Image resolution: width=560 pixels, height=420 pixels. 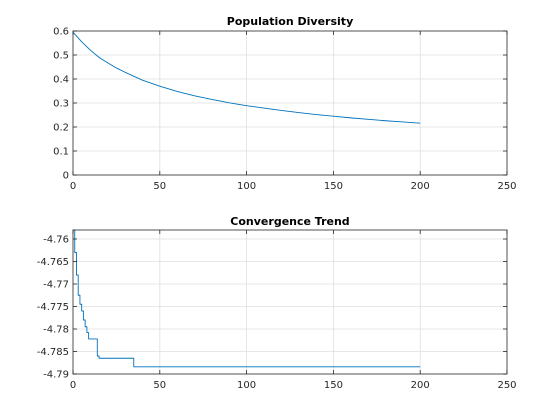 What do you see at coordinates (61, 152) in the screenshot?
I see `y-tick-label: 0.1` at bounding box center [61, 152].